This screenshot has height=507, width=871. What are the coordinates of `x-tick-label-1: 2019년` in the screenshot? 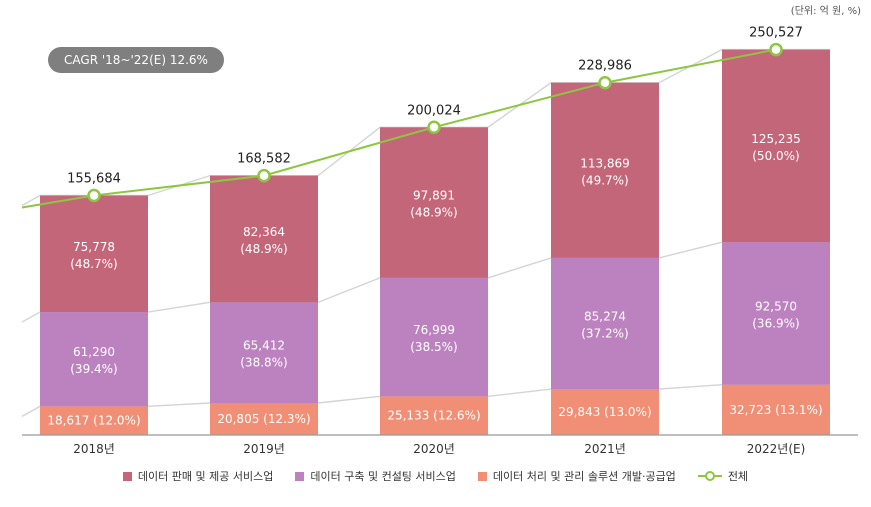 It's located at (264, 449).